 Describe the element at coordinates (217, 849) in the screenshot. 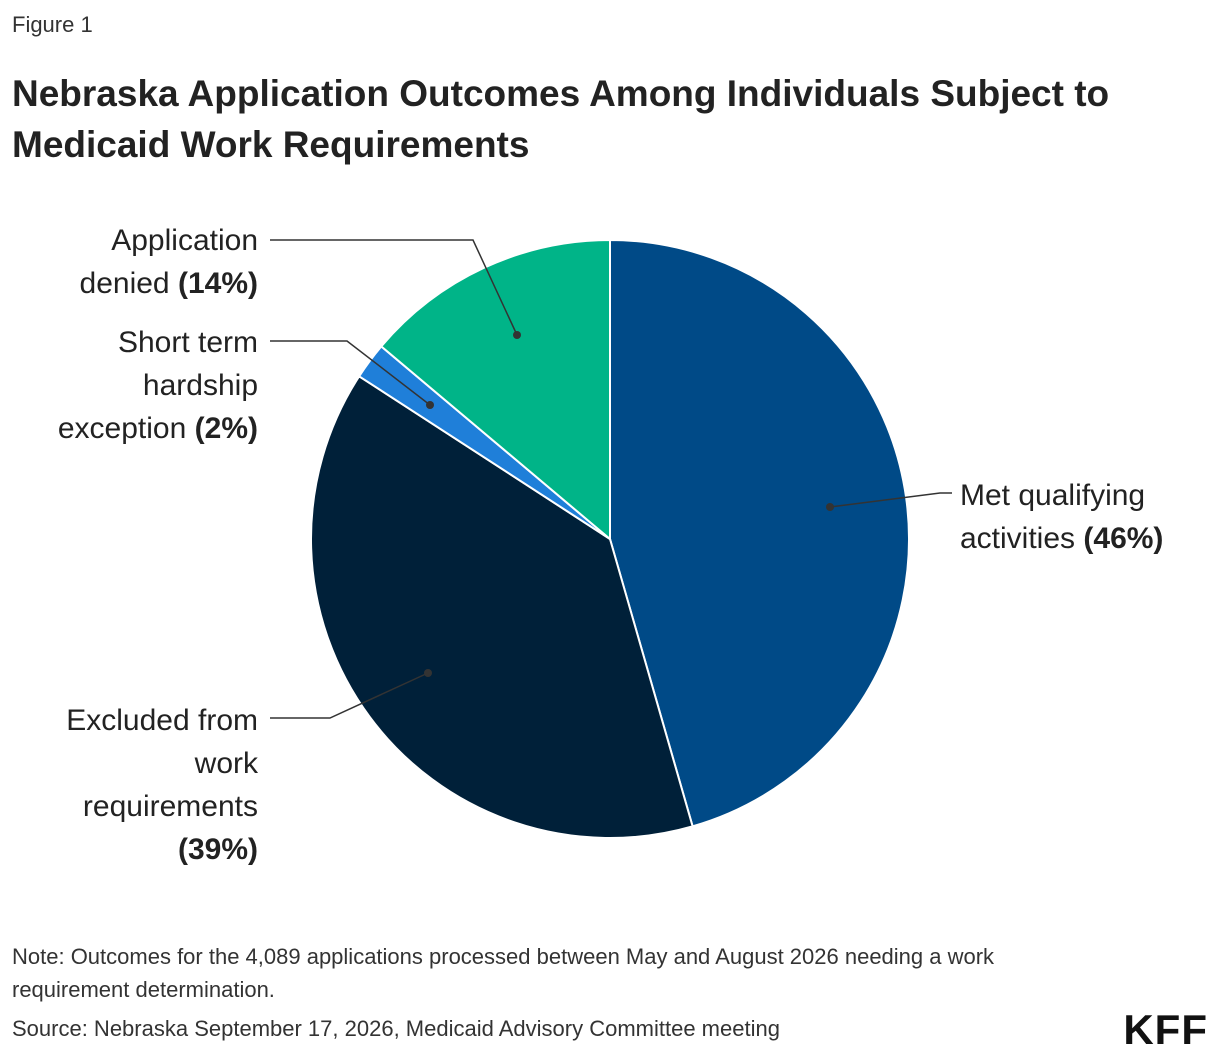

I see `value-label: (39%)` at that location.